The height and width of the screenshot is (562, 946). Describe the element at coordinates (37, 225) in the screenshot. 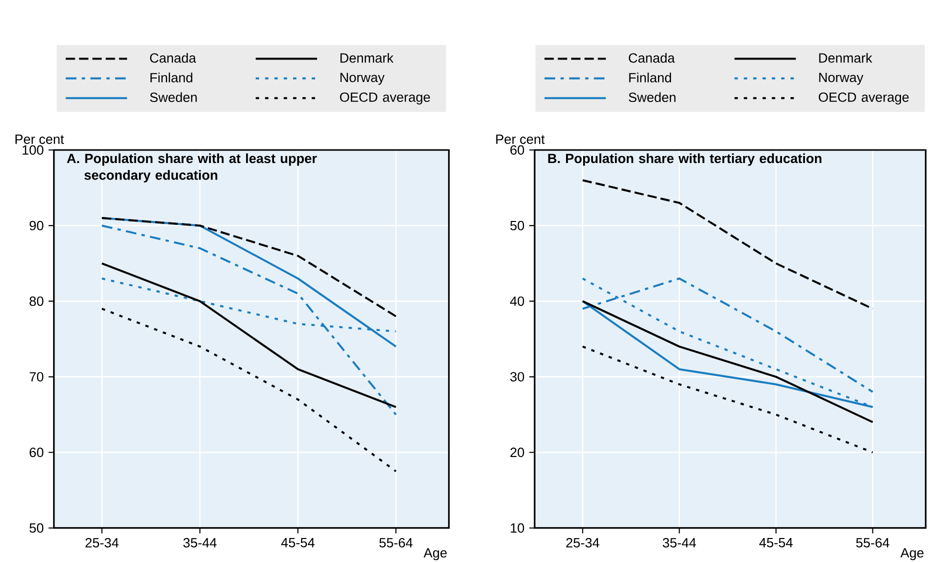

I see `y-tick-label: 90` at that location.